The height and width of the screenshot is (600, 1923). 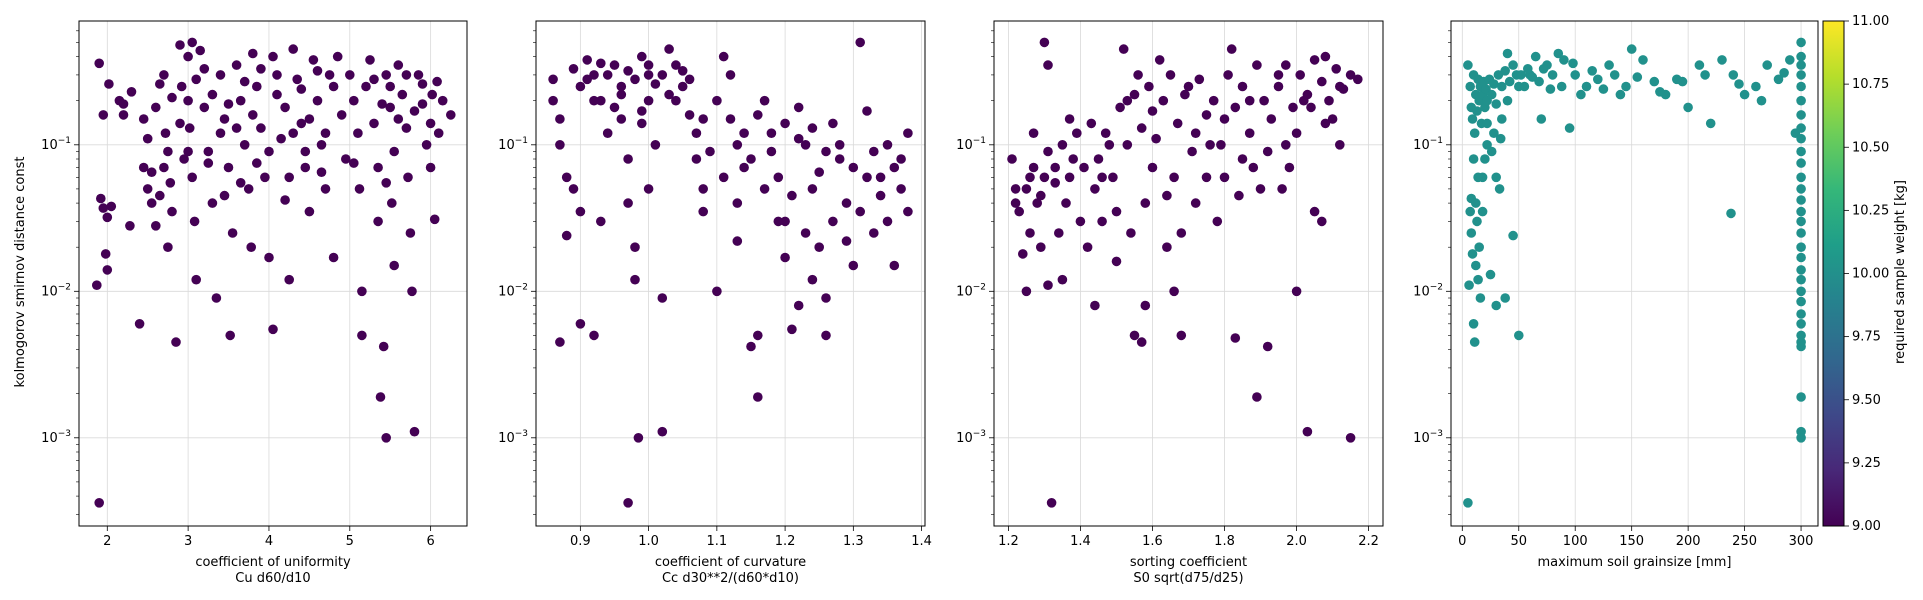 What do you see at coordinates (1296, 541) in the screenshot?
I see `x-tick-label: 2.0` at bounding box center [1296, 541].